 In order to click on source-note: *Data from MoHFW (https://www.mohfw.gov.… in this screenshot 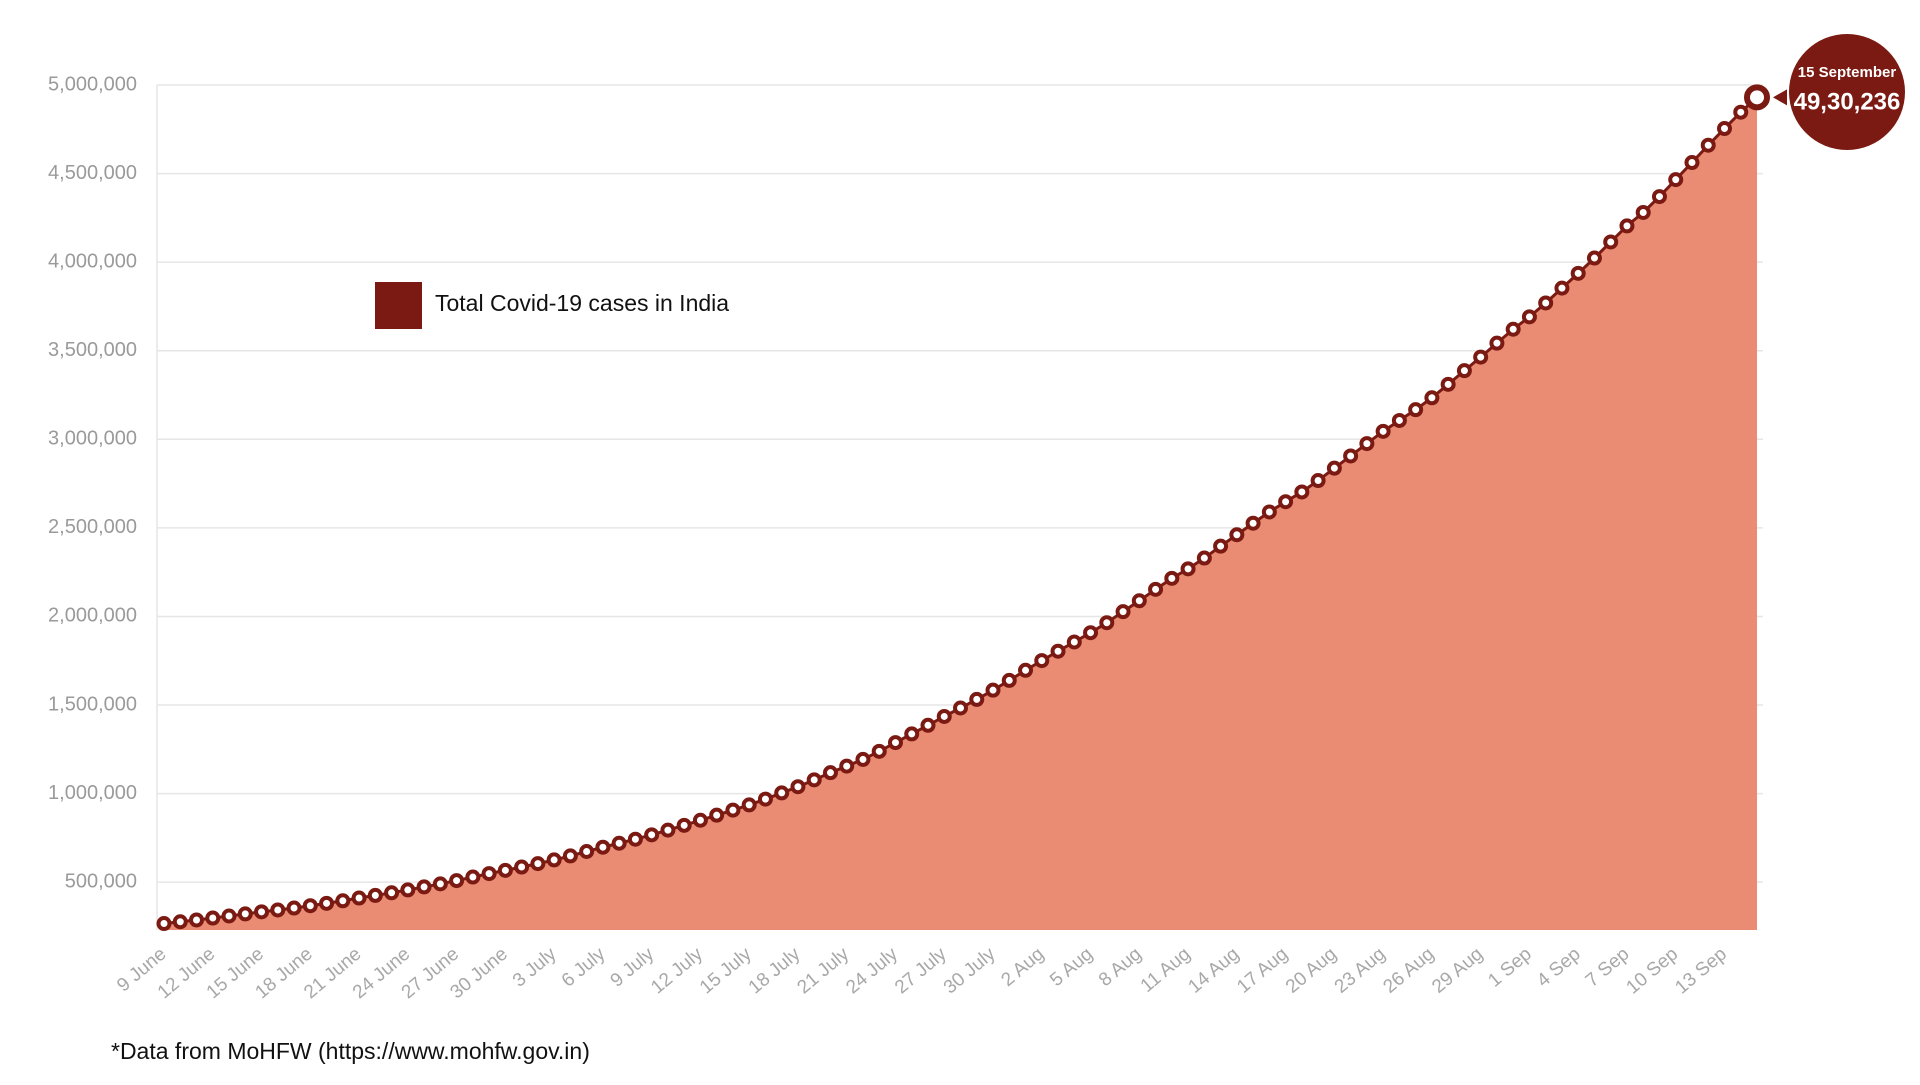, I will do `click(350, 1051)`.